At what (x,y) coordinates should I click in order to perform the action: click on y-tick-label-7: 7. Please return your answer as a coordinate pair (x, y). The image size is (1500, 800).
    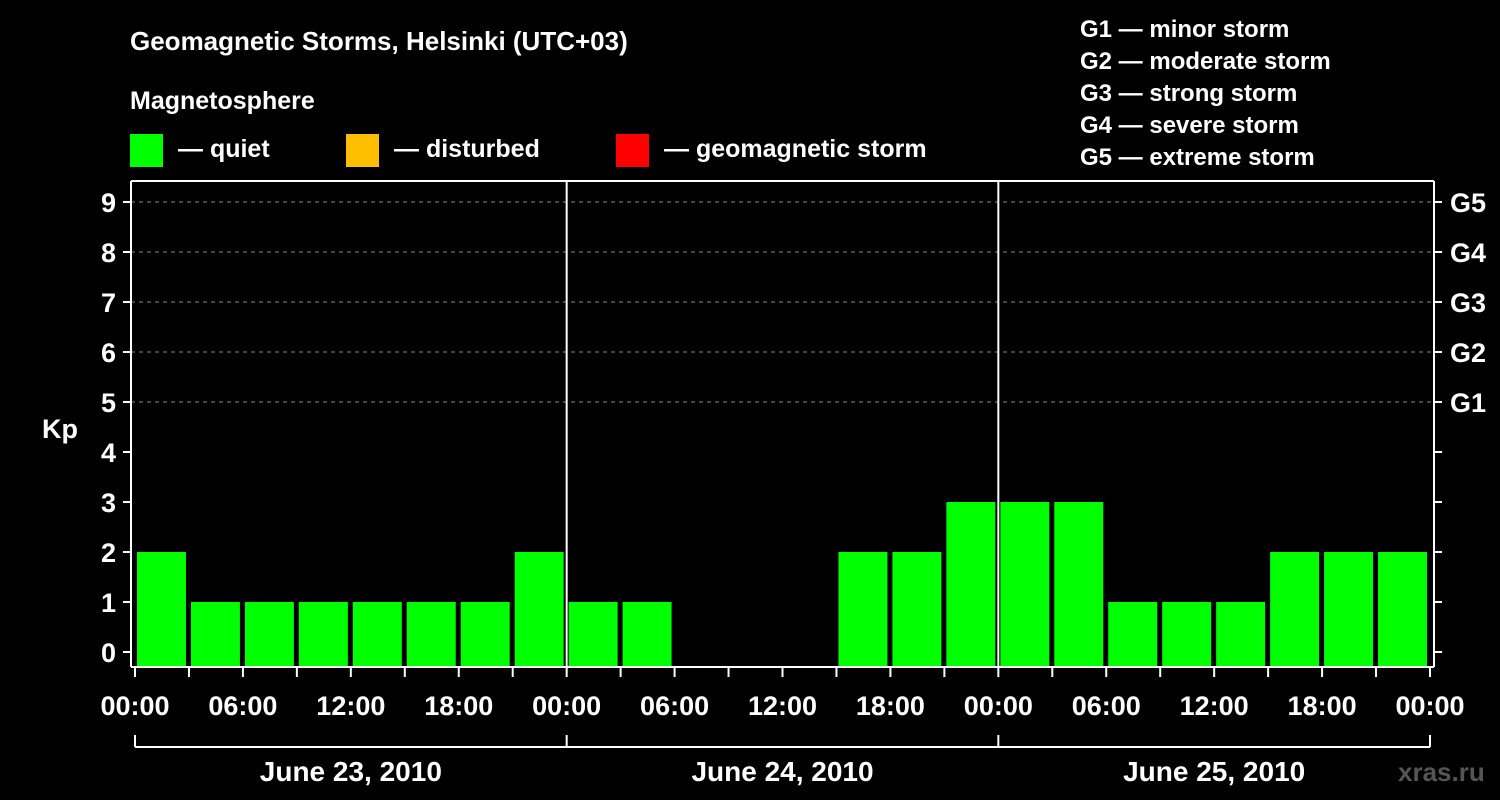
    Looking at the image, I should click on (108, 303).